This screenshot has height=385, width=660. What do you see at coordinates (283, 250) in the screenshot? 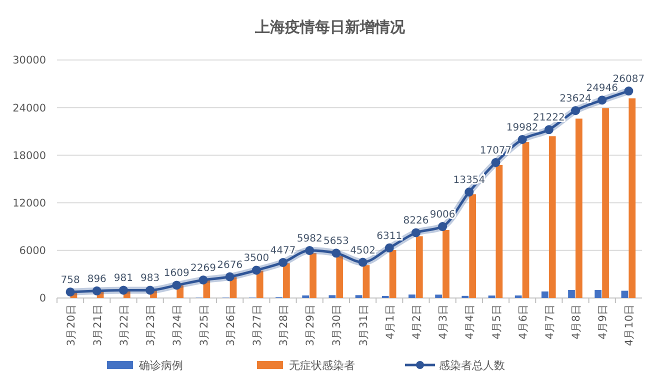
I see `data-label: 4477` at bounding box center [283, 250].